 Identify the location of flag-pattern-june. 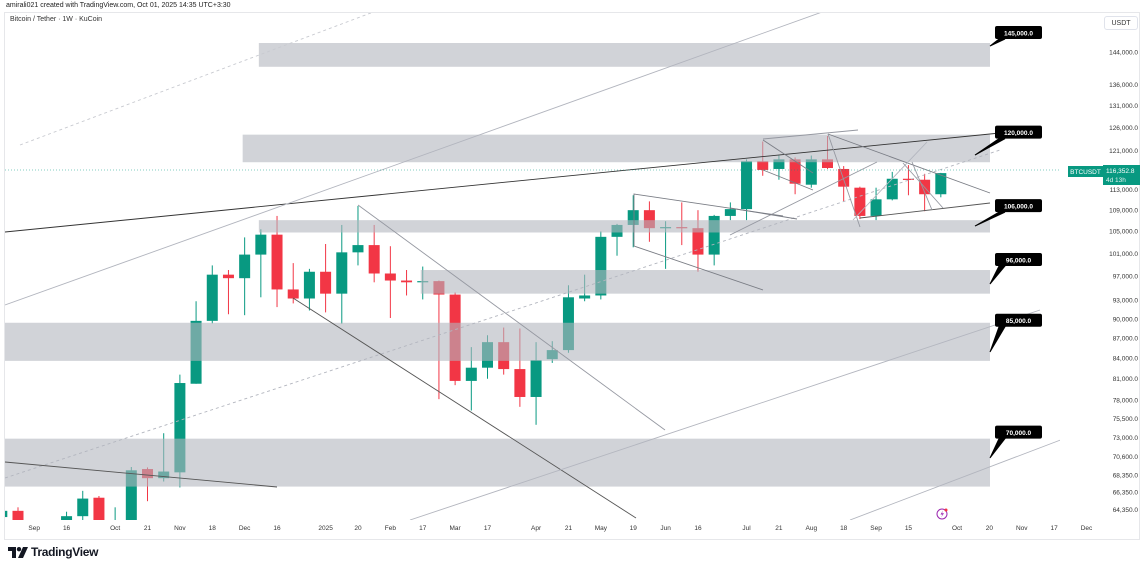
(708, 242).